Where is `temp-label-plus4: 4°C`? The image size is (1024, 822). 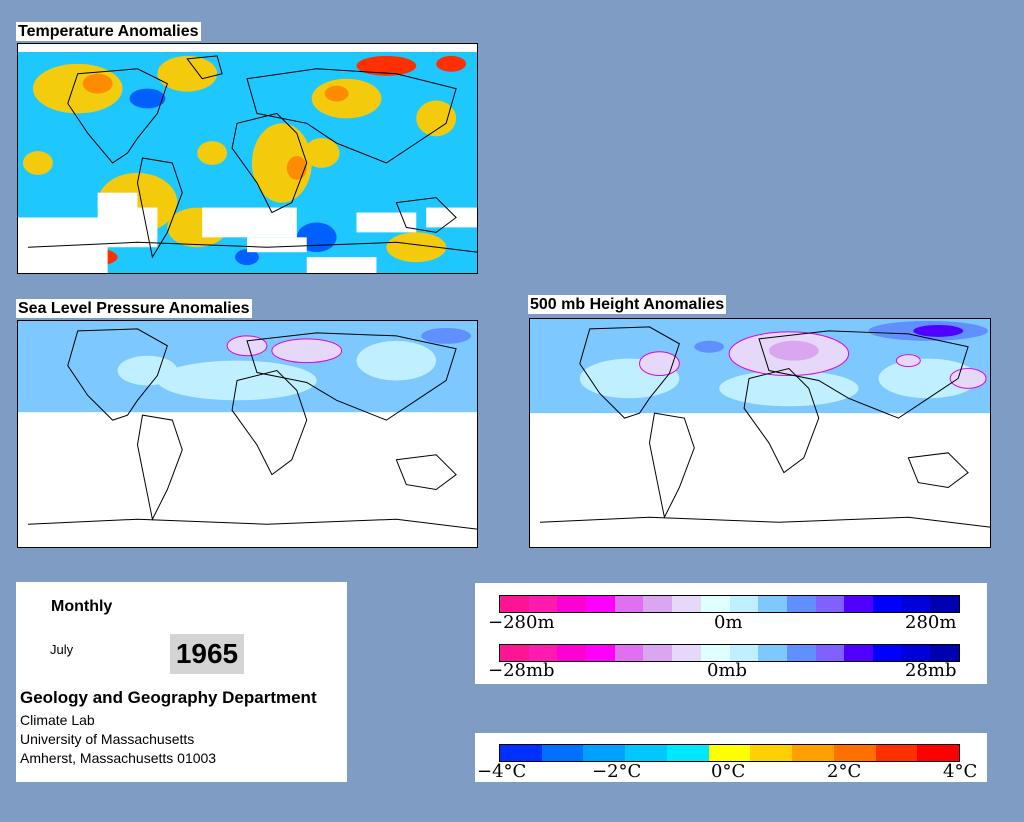
temp-label-plus4: 4°C is located at coordinates (960, 771).